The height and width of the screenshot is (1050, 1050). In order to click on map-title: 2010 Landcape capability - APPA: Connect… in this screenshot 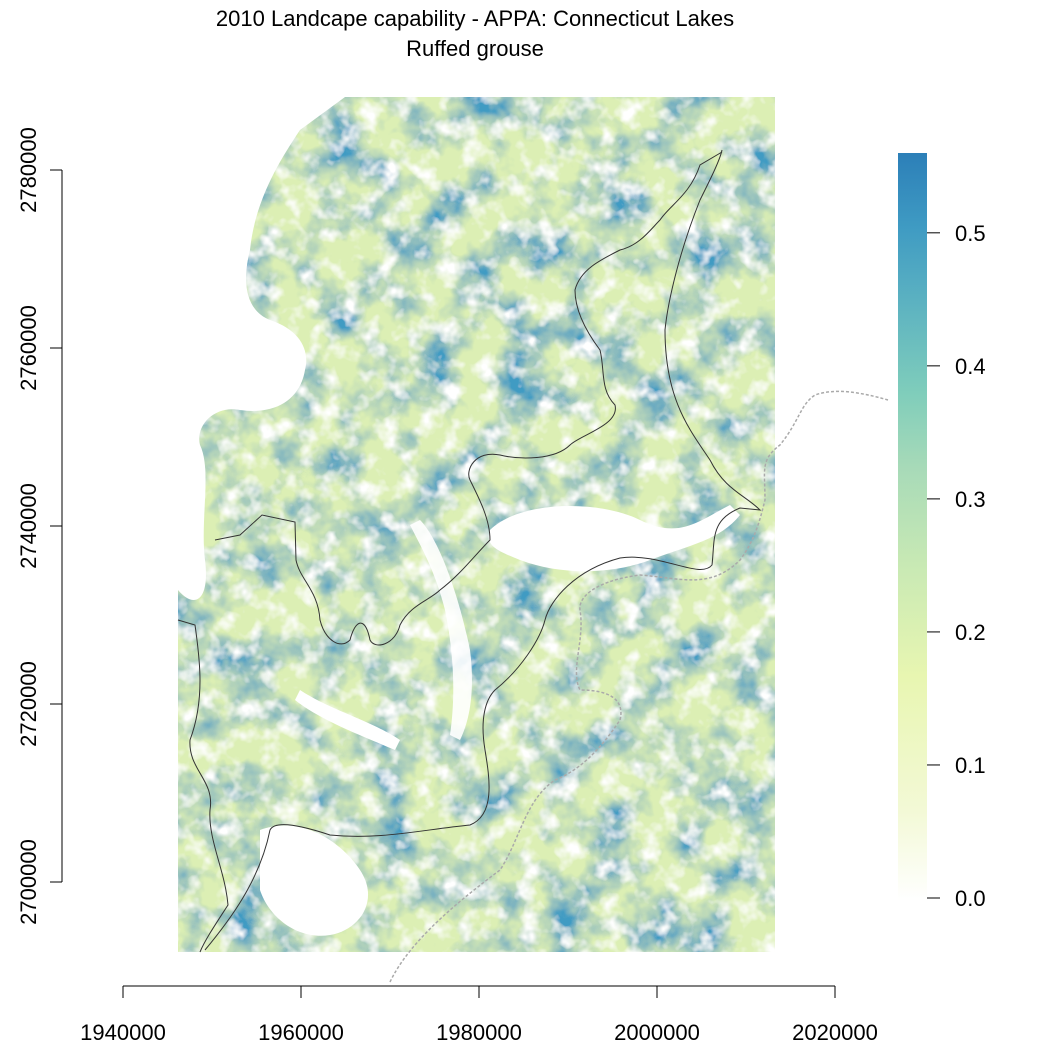, I will do `click(475, 18)`.